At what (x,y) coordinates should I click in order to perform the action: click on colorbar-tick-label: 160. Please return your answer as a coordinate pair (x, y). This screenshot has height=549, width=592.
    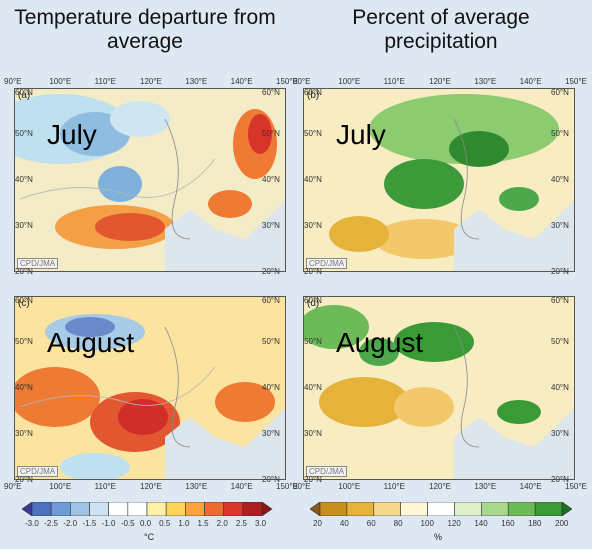
    Looking at the image, I should click on (508, 523).